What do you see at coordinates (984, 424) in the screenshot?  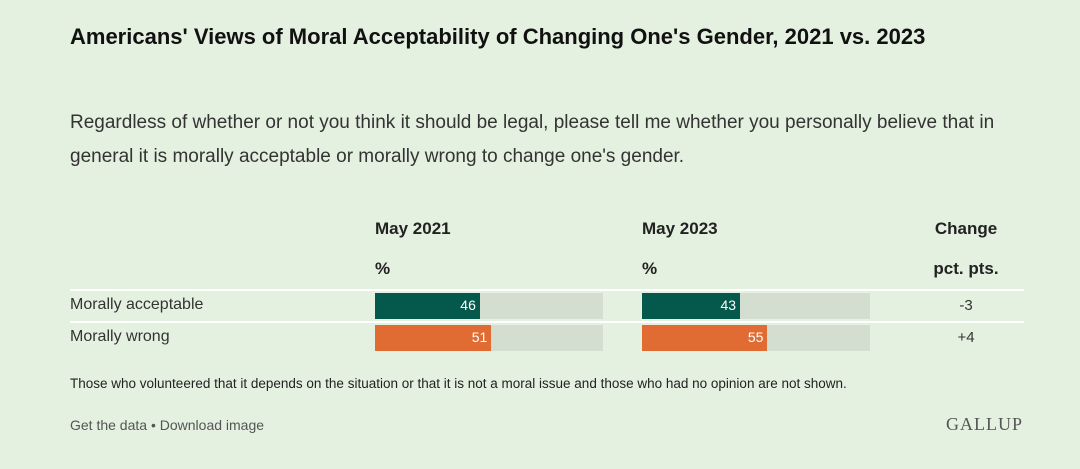 I see `gallup-logo: GALLUP` at bounding box center [984, 424].